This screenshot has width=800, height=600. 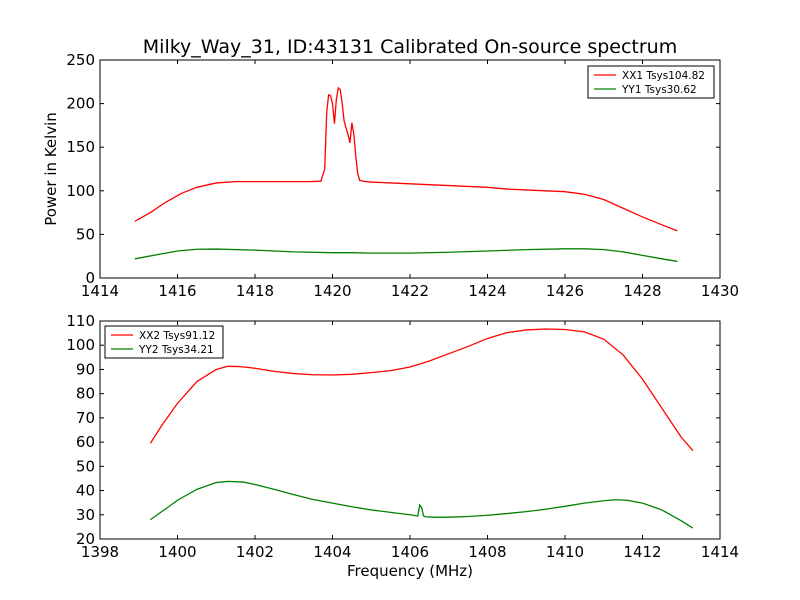 What do you see at coordinates (80, 321) in the screenshot?
I see `y-tick-label: 110` at bounding box center [80, 321].